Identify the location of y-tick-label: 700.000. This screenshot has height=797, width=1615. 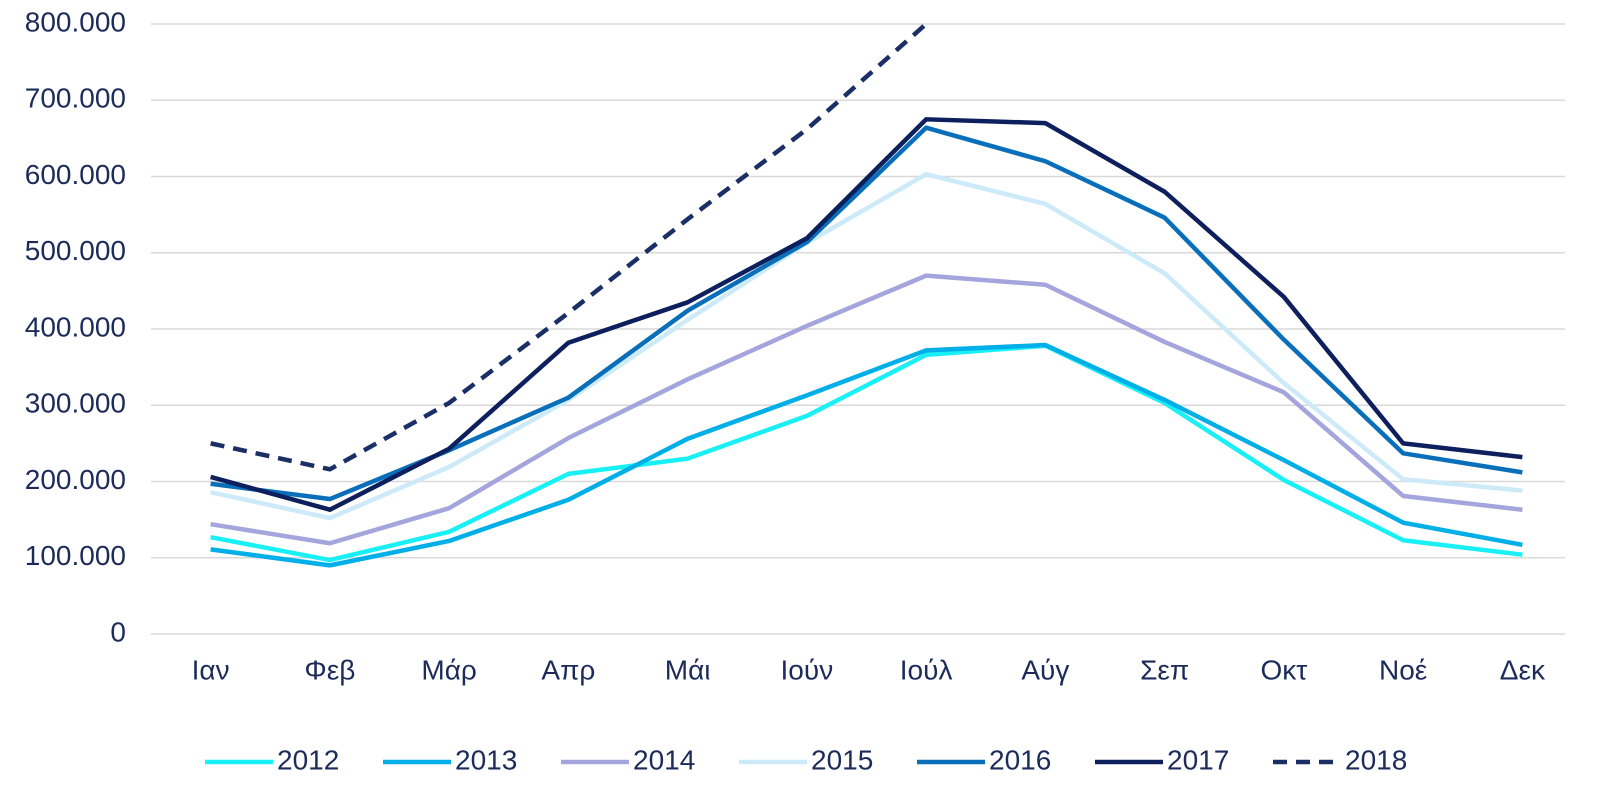
(75, 98).